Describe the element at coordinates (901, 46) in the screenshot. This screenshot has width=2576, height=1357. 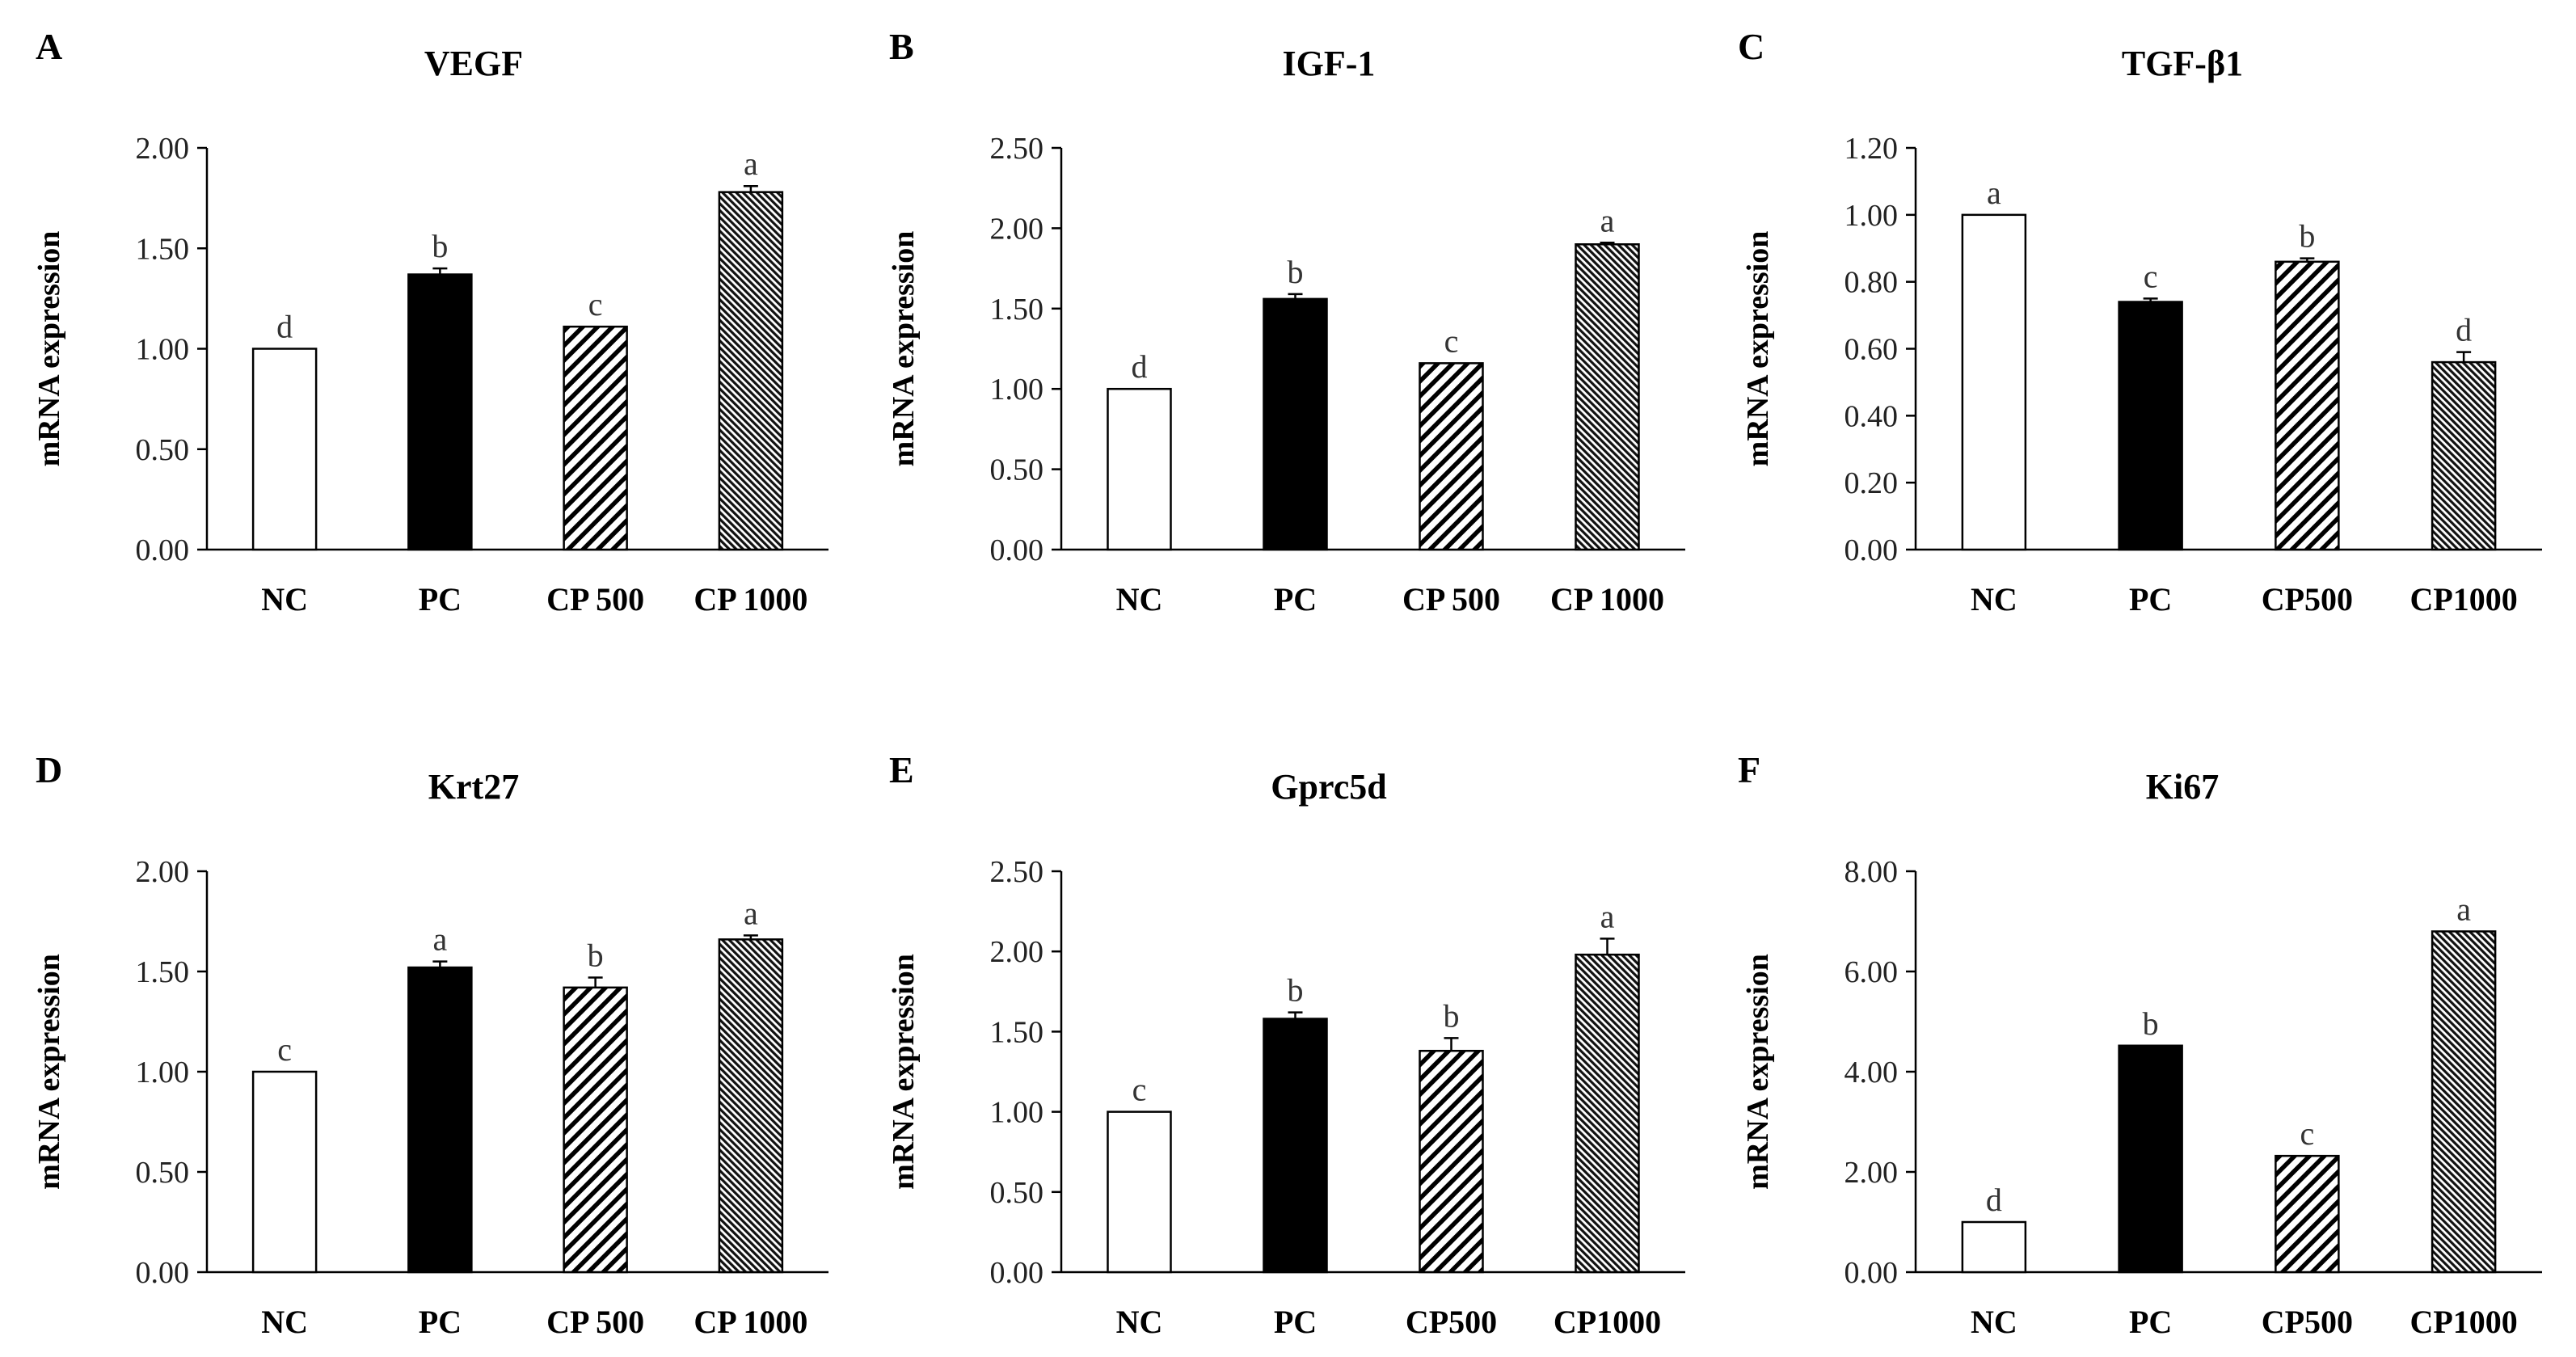
I see `panel-letter: B` at that location.